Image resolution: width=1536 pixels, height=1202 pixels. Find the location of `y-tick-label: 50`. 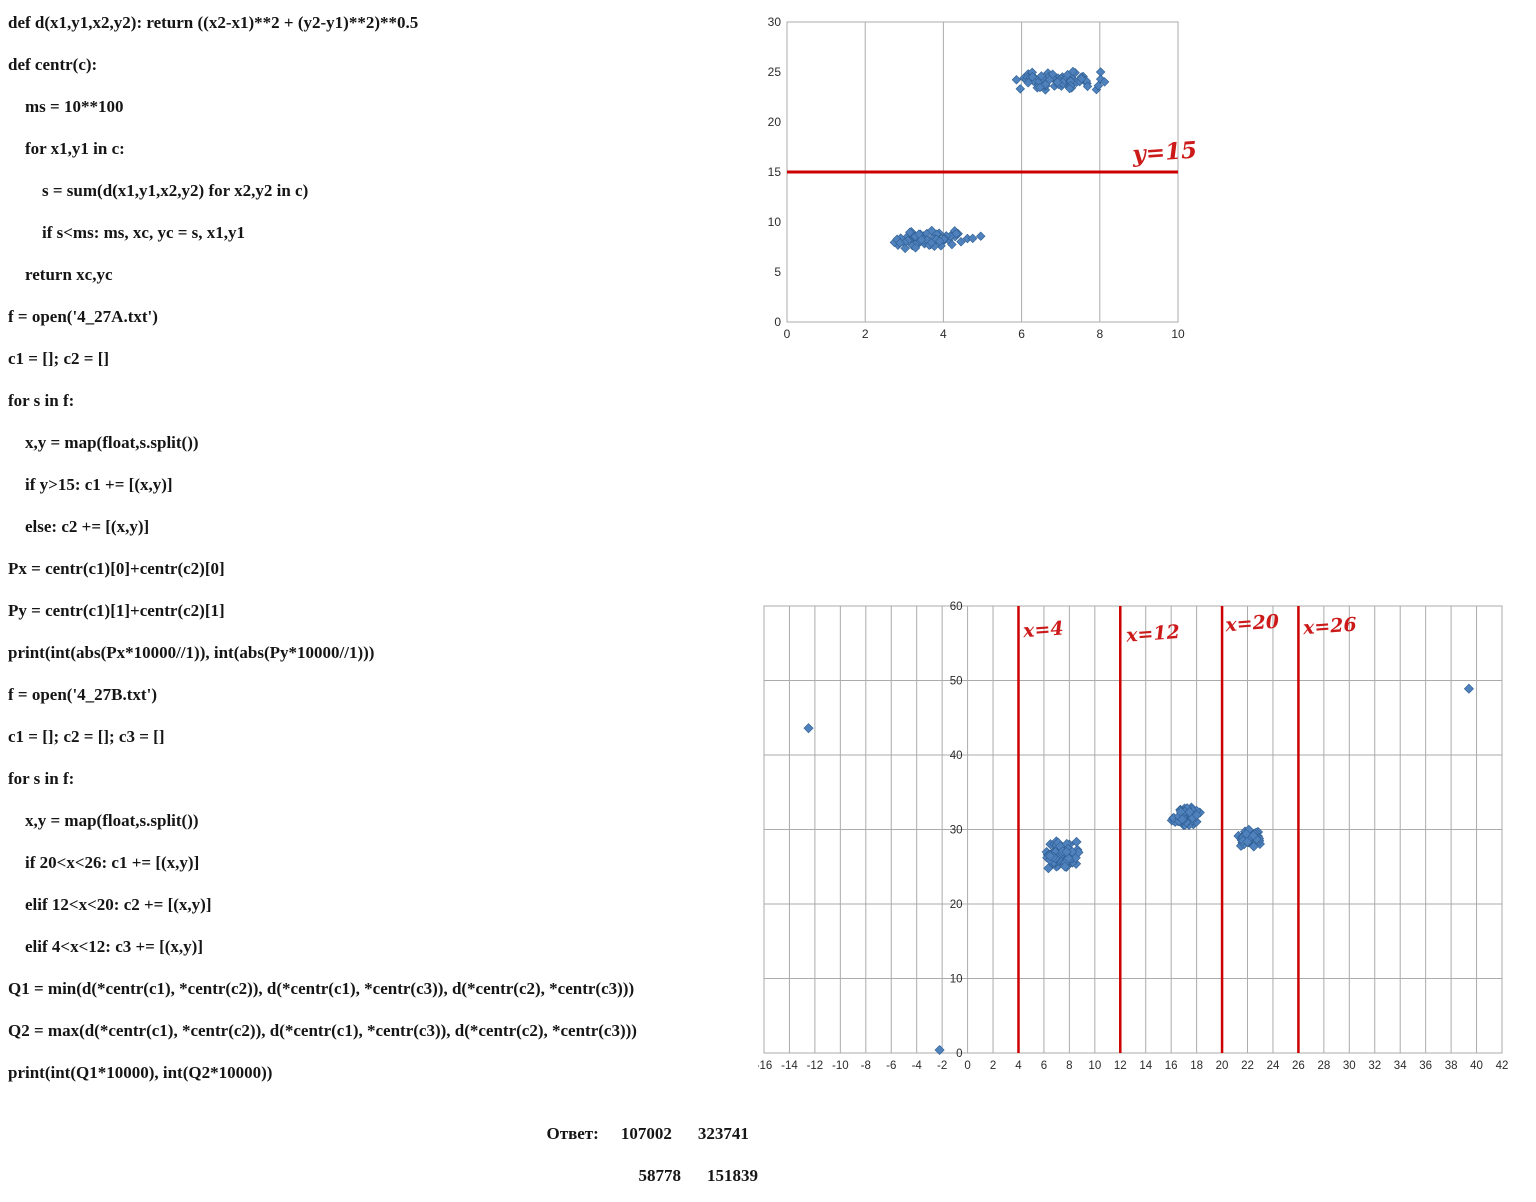

y-tick-label: 50 is located at coordinates (956, 682).